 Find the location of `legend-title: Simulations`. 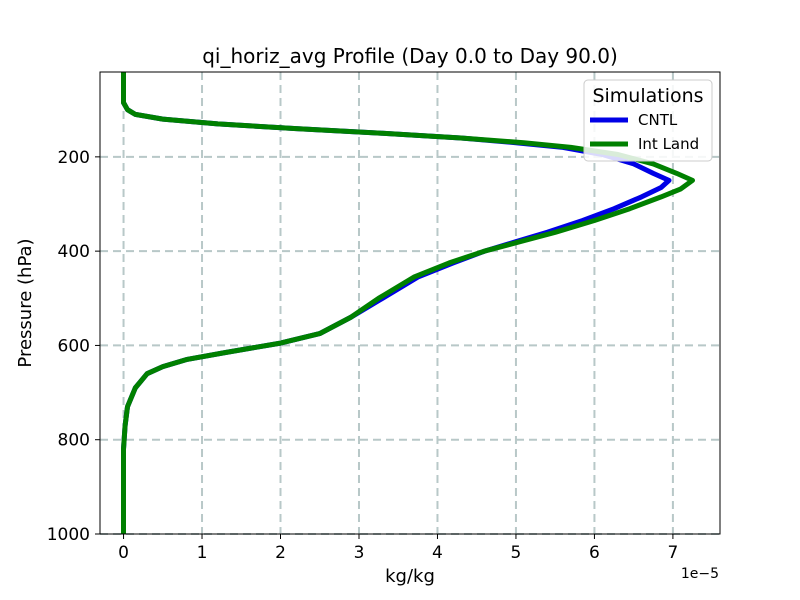

legend-title: Simulations is located at coordinates (647, 96).